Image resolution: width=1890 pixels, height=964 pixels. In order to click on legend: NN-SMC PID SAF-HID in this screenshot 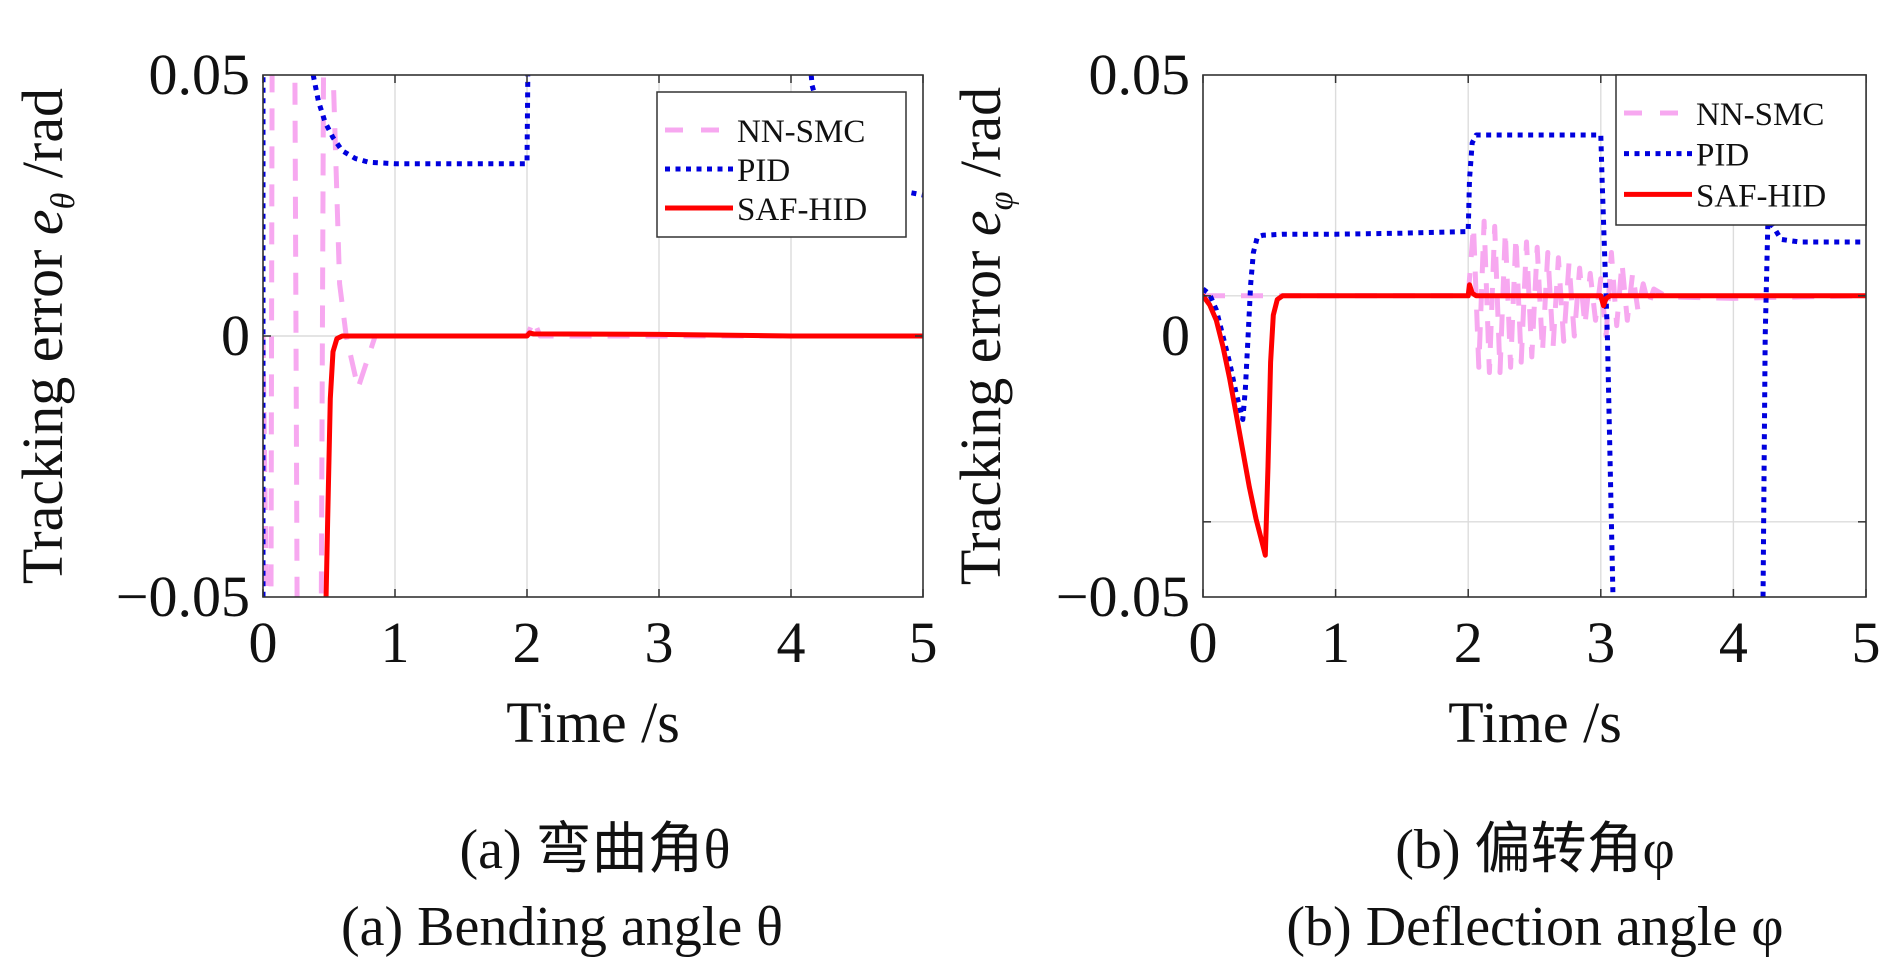, I will do `click(1741, 150)`.